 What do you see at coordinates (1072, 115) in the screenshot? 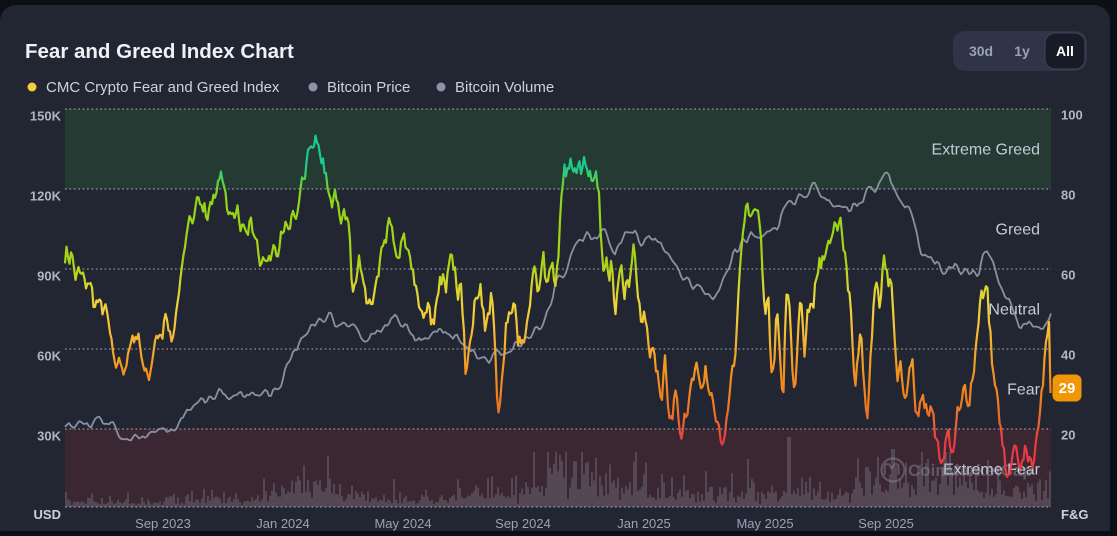
I see `svg-text: 100` at bounding box center [1072, 115].